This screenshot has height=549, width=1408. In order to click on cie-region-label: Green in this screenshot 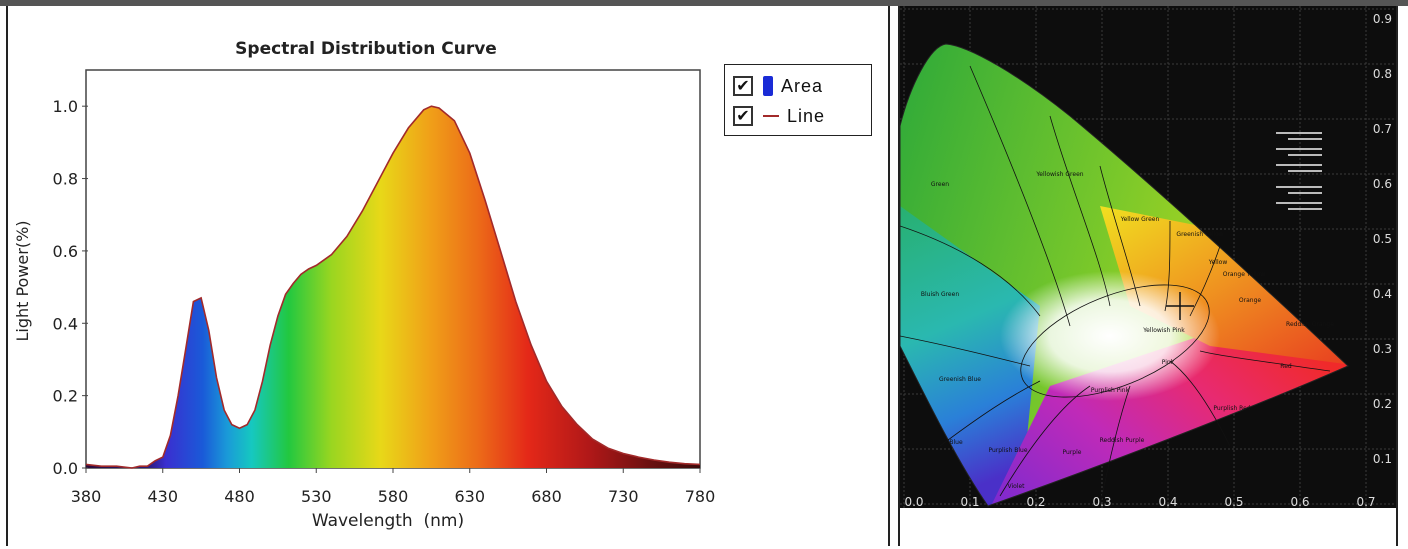, I will do `click(940, 184)`.